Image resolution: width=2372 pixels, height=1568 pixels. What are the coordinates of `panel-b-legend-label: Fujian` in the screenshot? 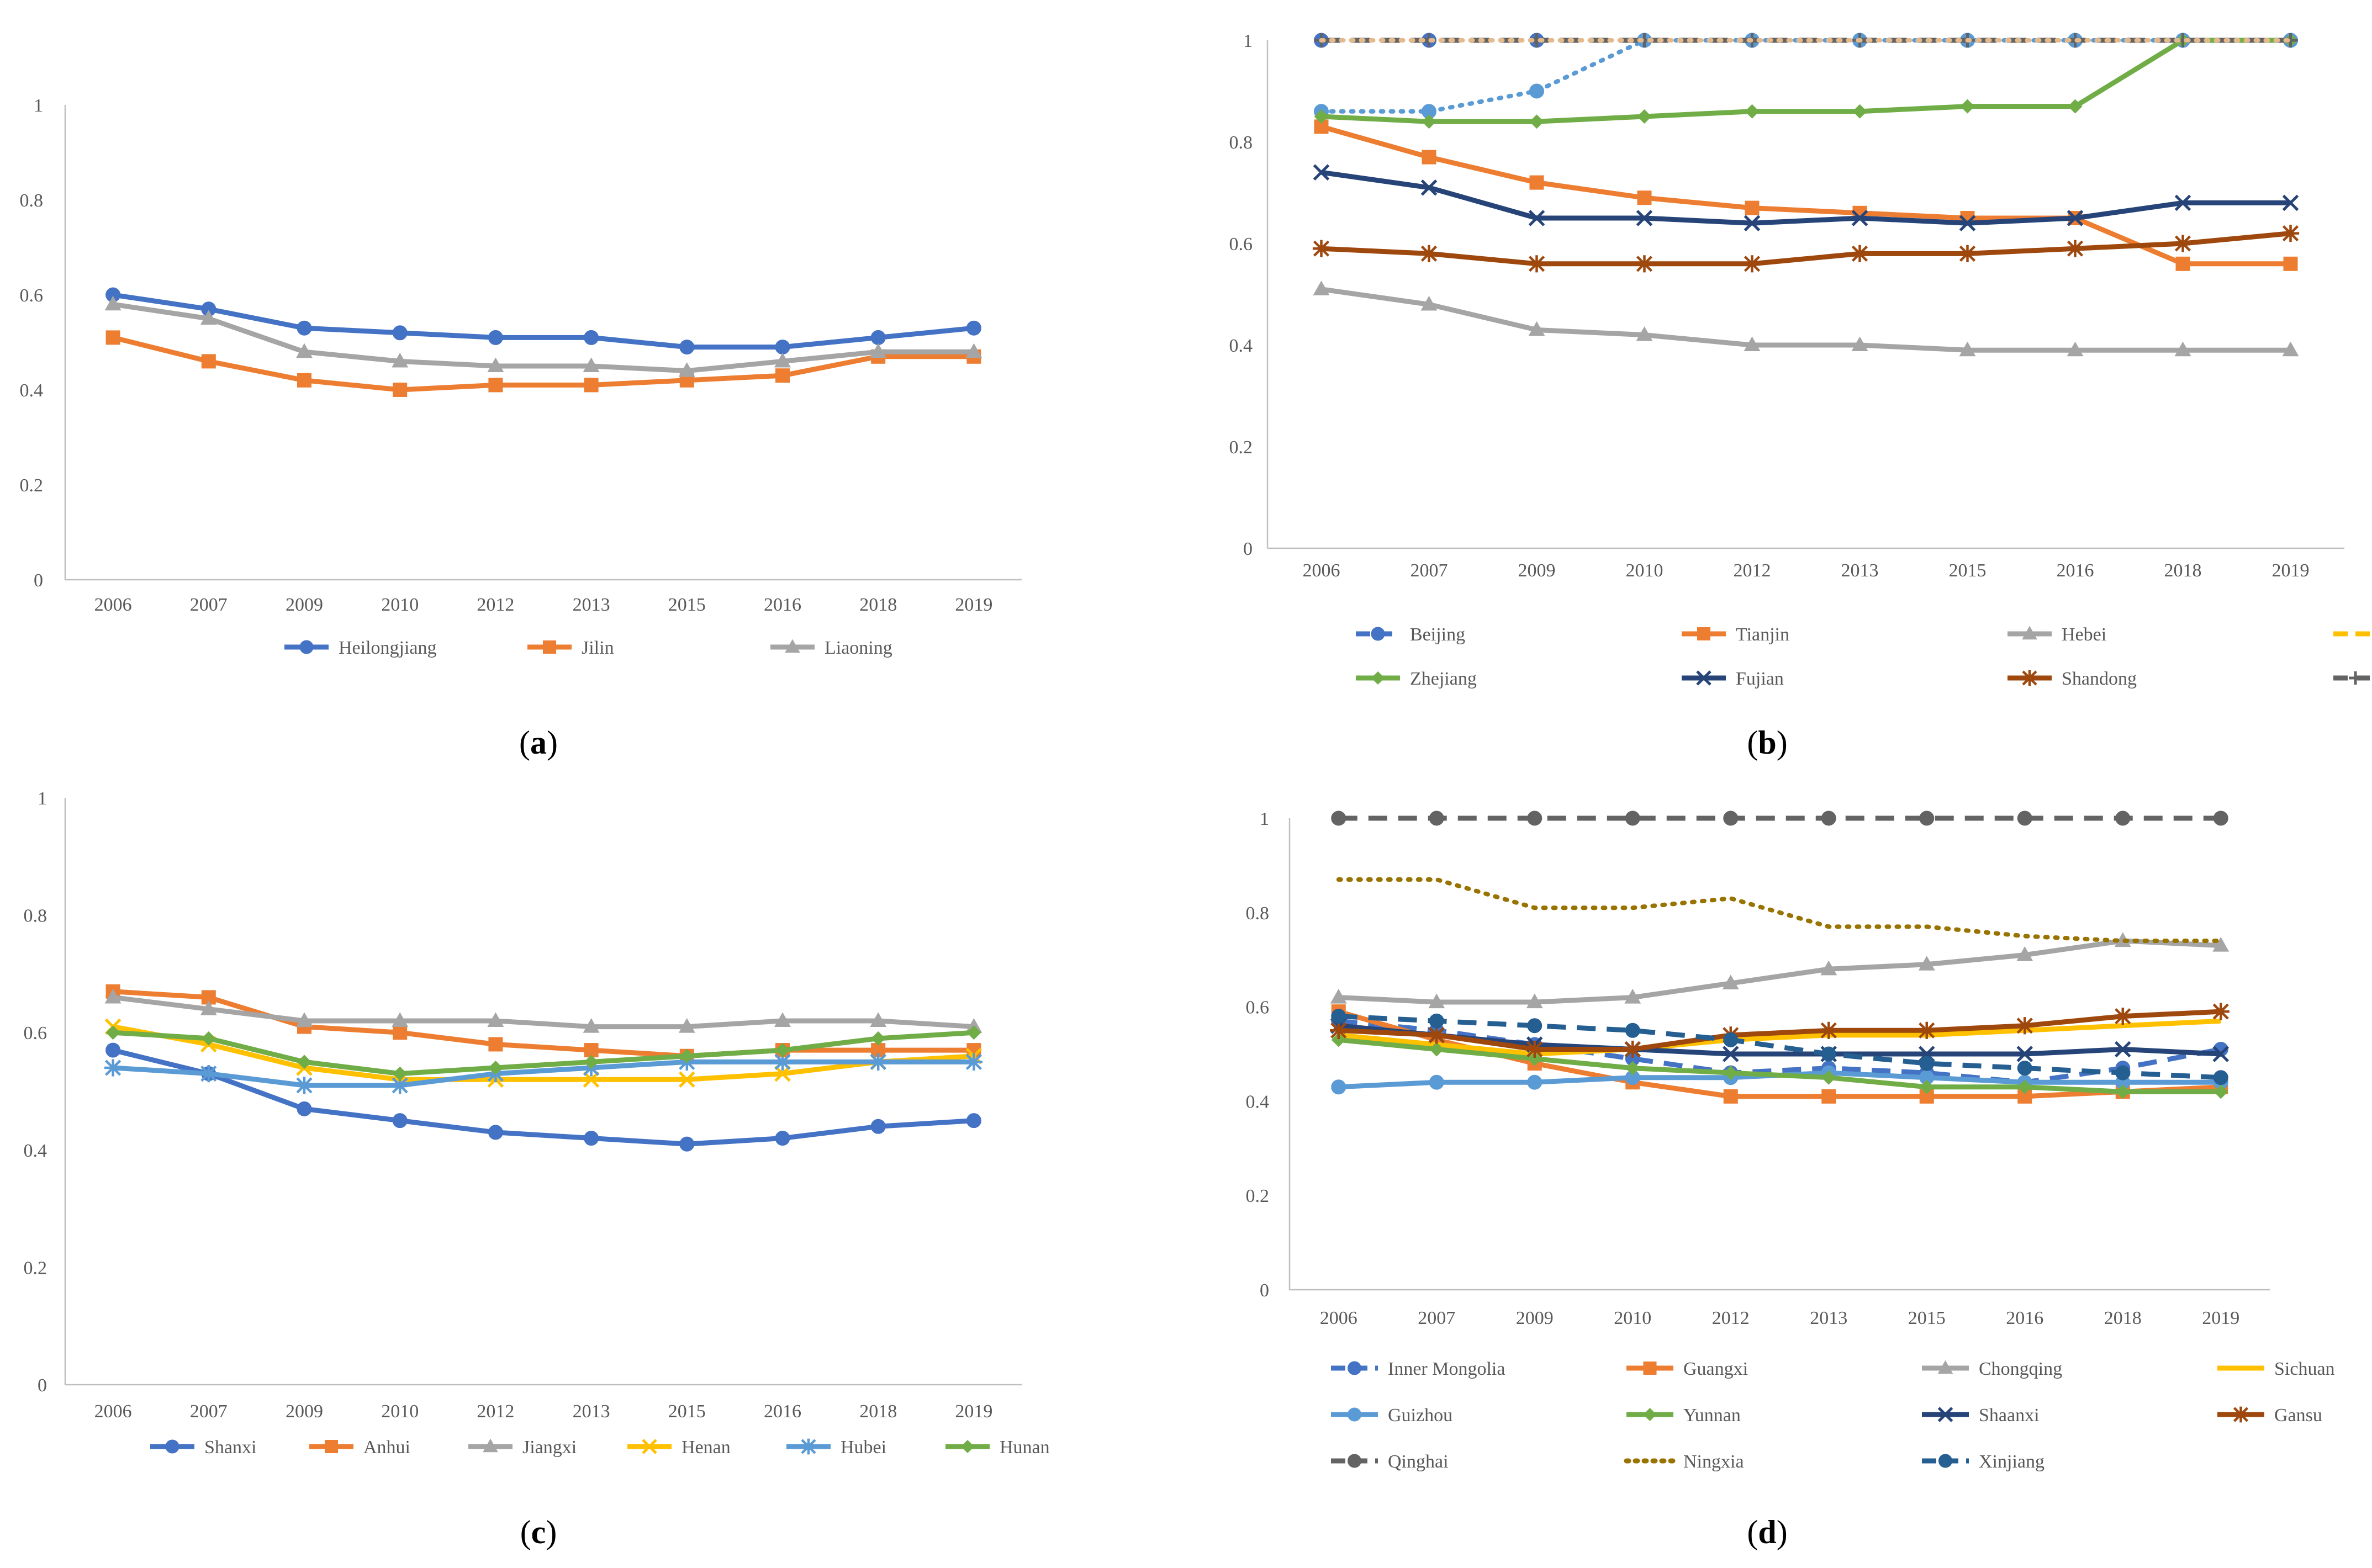 It's located at (1760, 679).